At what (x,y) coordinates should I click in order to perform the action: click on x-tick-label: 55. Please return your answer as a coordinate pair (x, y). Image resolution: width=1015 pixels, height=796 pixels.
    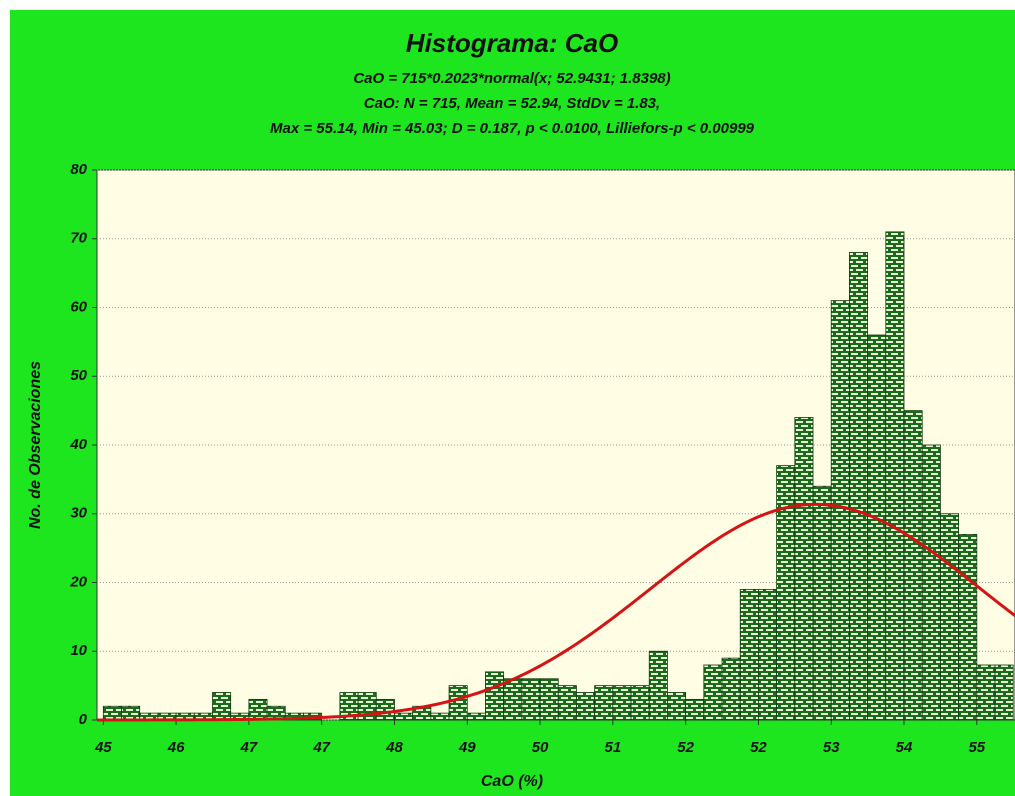
    Looking at the image, I should click on (976, 747).